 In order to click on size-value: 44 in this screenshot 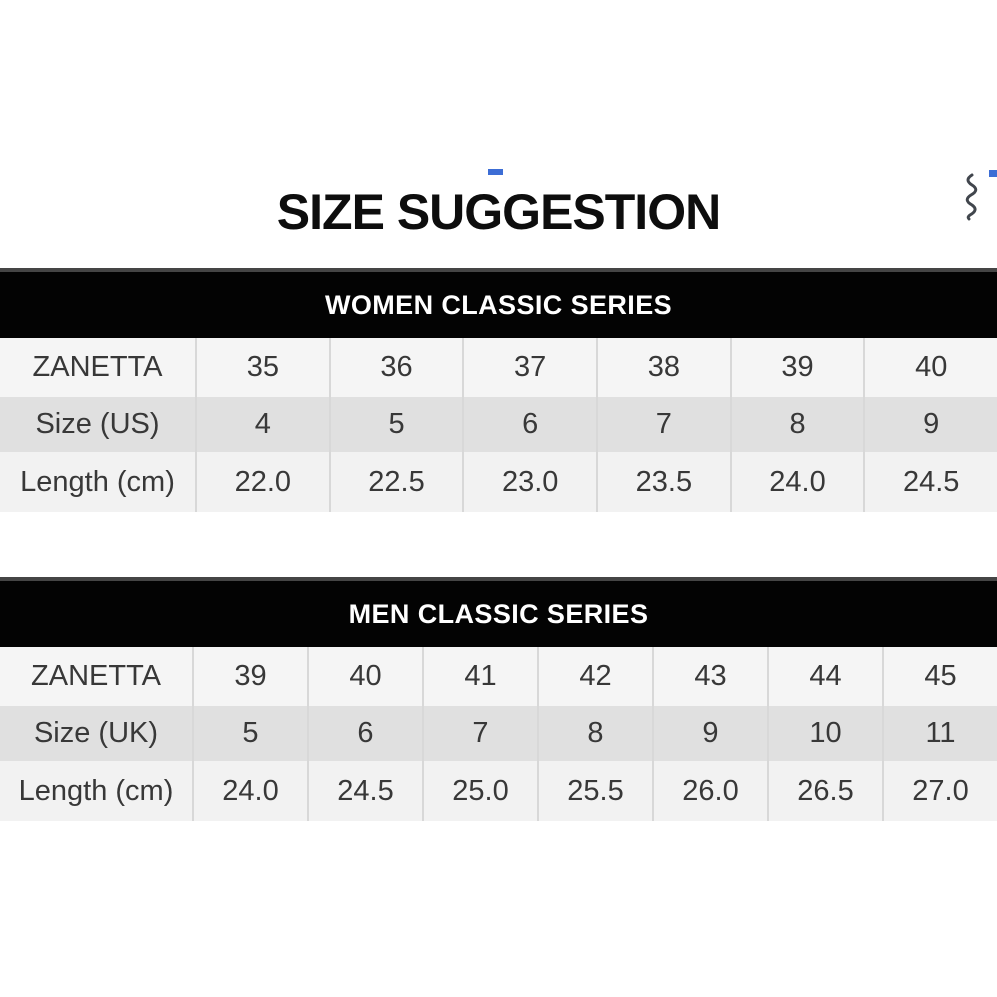, I will do `click(824, 676)`.